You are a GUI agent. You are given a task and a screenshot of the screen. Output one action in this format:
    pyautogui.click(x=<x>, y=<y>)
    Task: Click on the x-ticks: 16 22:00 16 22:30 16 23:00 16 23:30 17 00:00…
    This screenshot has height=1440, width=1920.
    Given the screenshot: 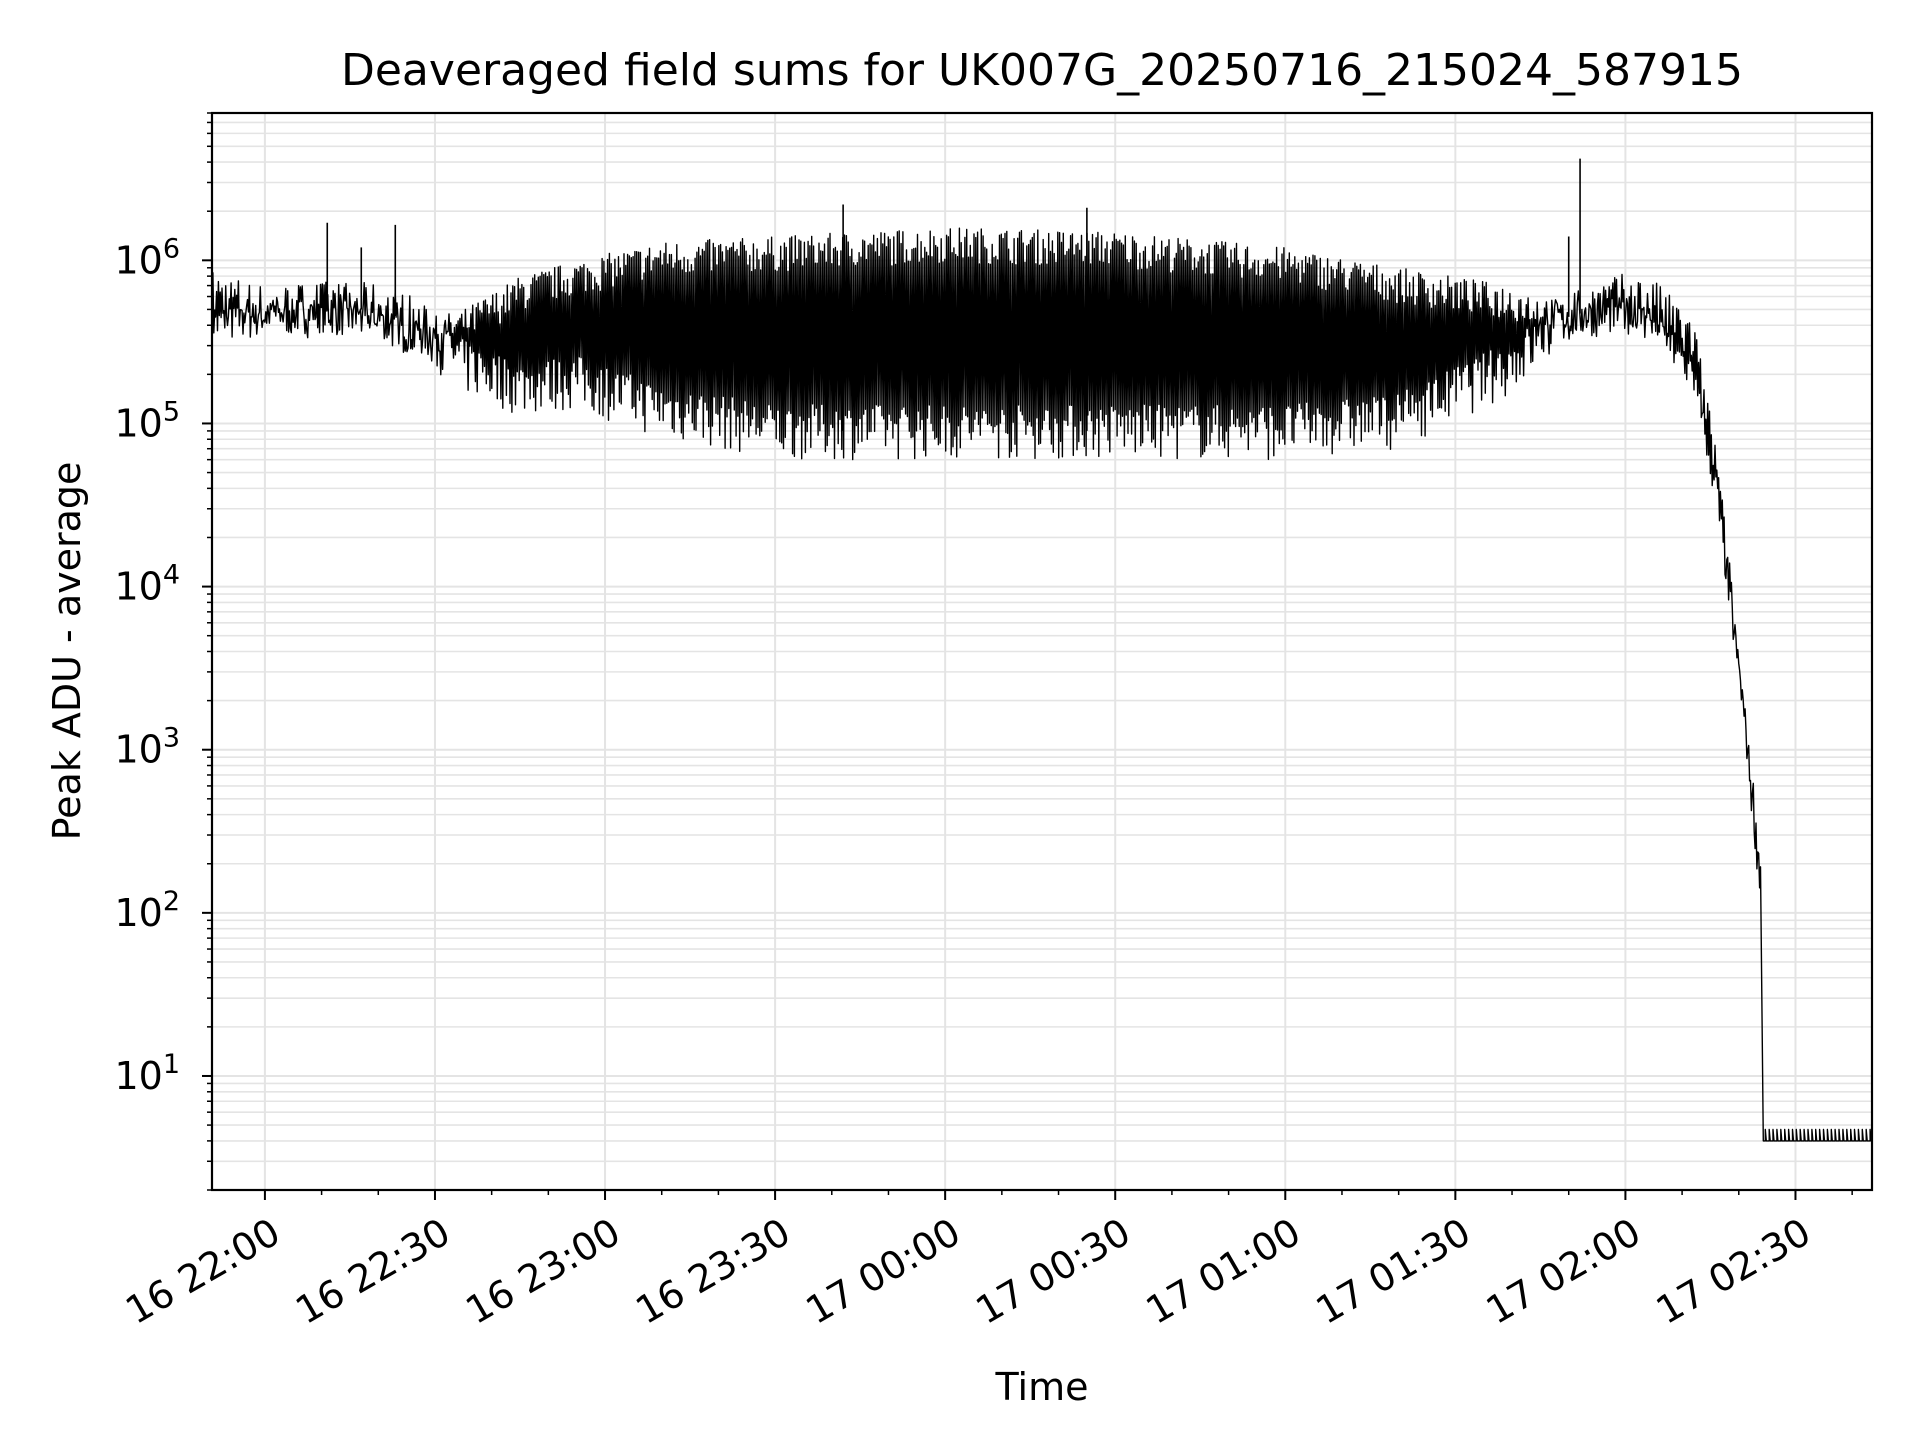 What is the action you would take?
    pyautogui.click(x=985, y=1261)
    